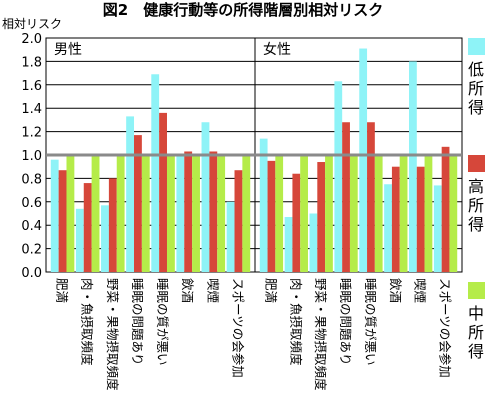  Describe the element at coordinates (476, 313) in the screenshot. I see `legend-label-char: 中` at that location.